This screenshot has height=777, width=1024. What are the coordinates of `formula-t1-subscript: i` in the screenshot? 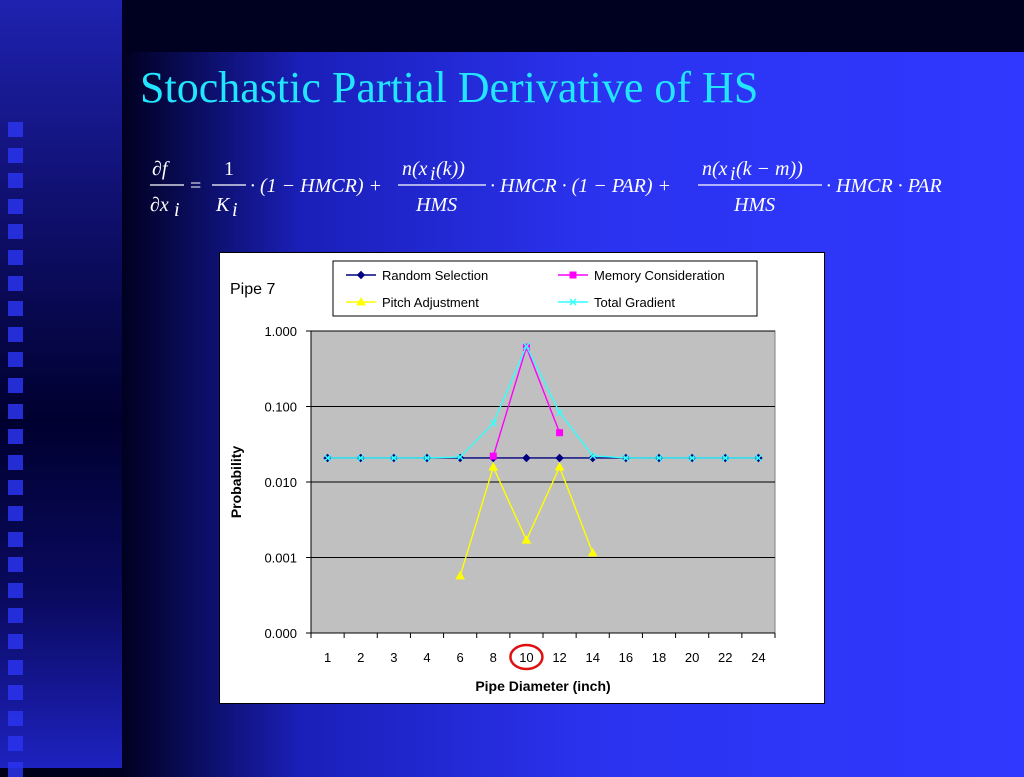 It's located at (235, 210).